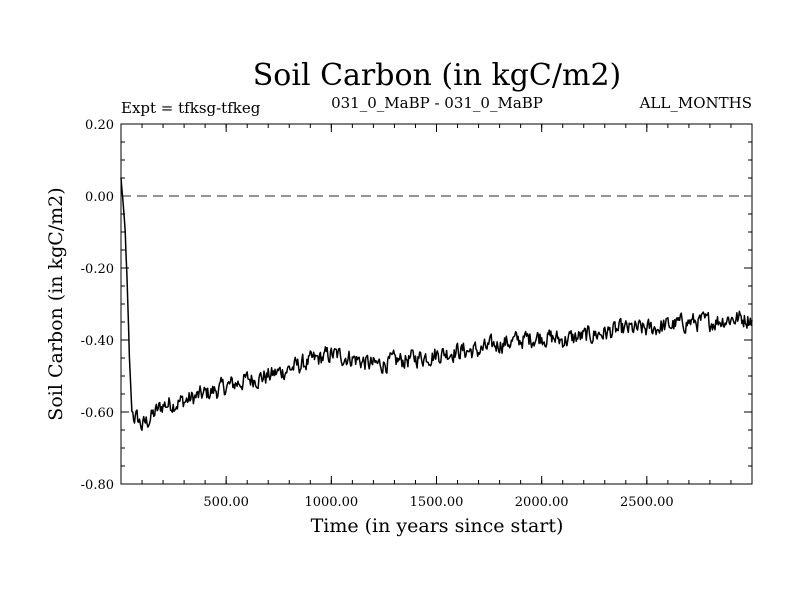 Image resolution: width=800 pixels, height=605 pixels. I want to click on x-tick-label: 1500.00, so click(437, 502).